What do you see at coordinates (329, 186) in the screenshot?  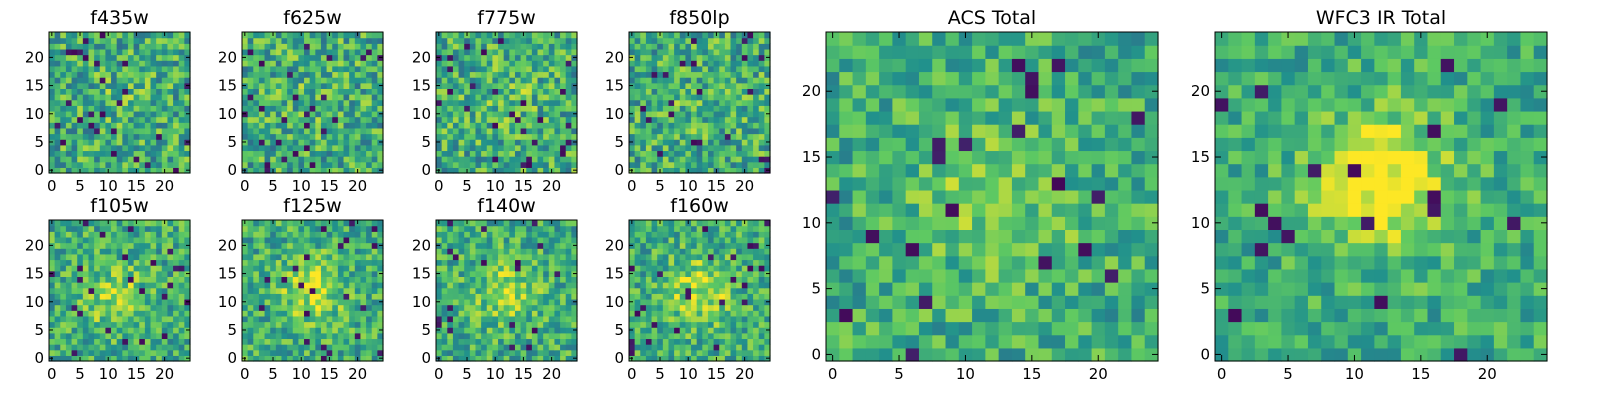 I see `x-tick-label: 15` at bounding box center [329, 186].